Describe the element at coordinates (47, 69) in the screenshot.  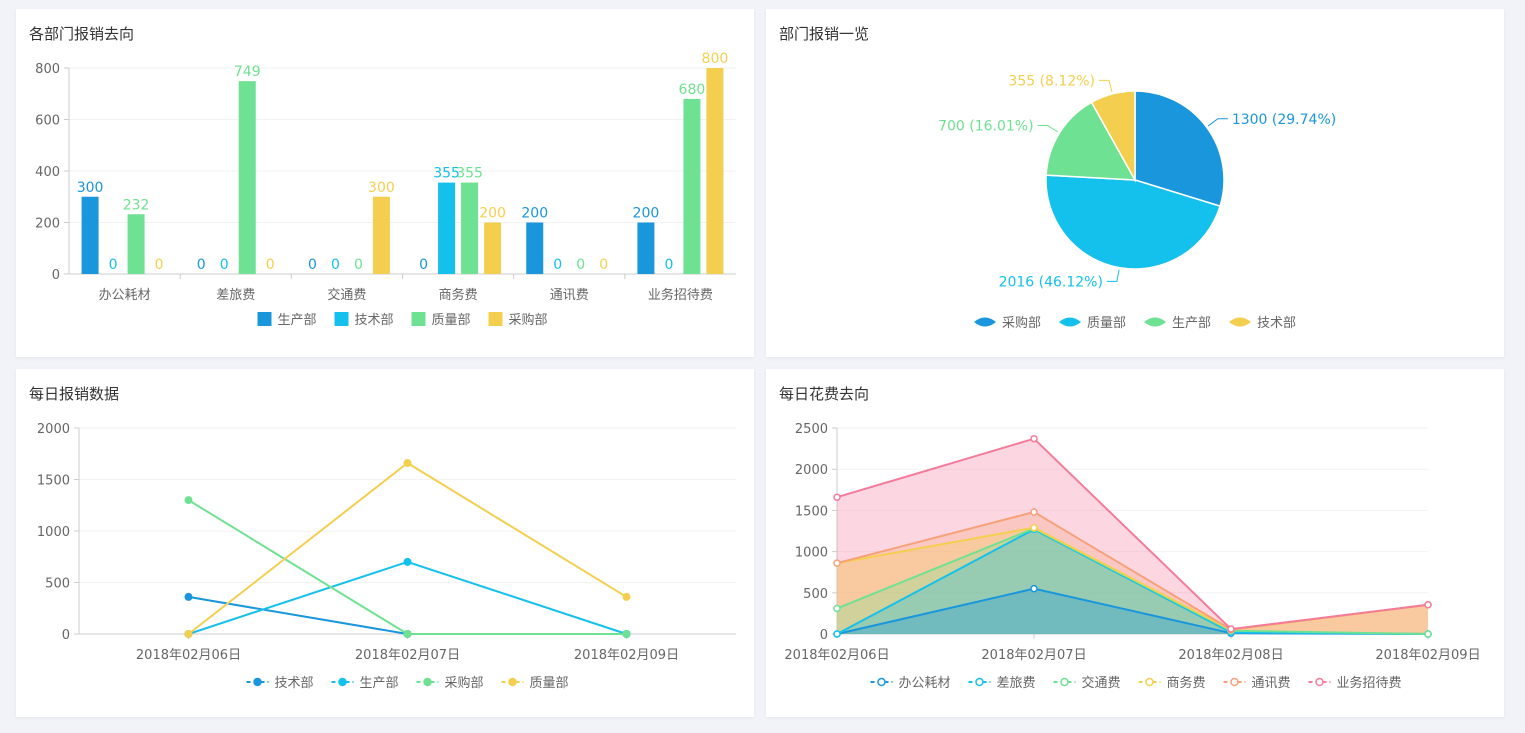
I see `y-tick-label: 800` at that location.